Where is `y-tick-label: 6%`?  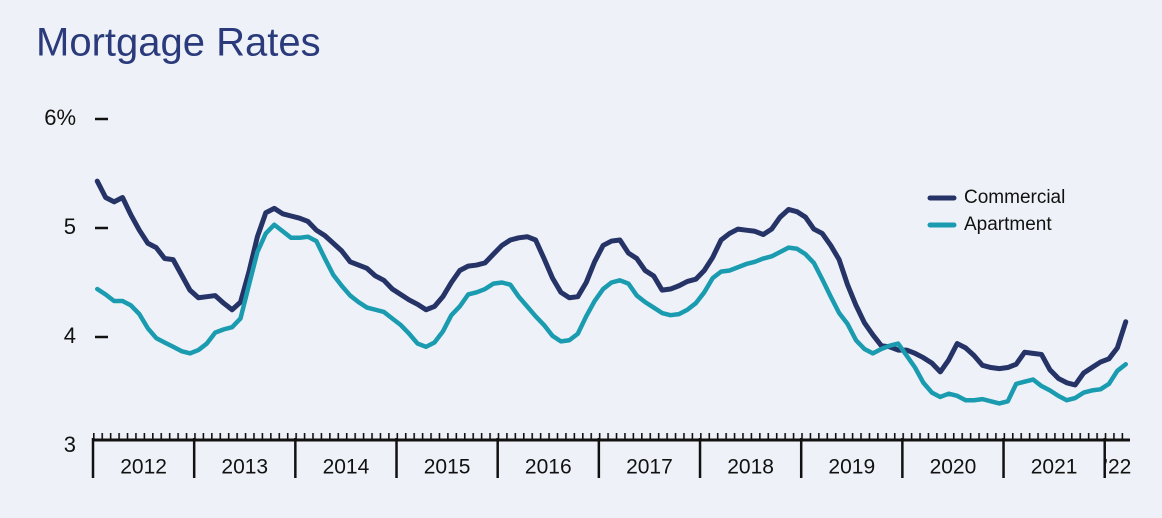 y-tick-label: 6% is located at coordinates (60, 117).